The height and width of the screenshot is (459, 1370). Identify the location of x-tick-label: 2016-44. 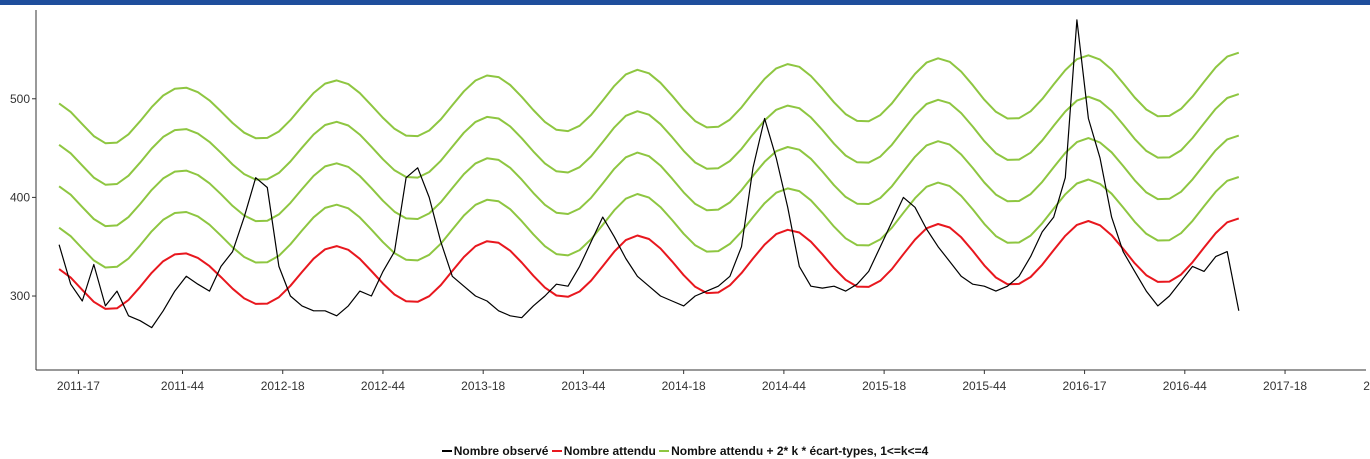
(1185, 386).